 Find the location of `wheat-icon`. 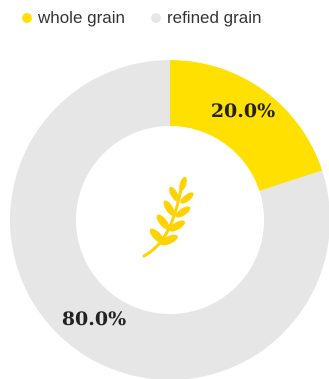

wheat-icon is located at coordinates (168, 217).